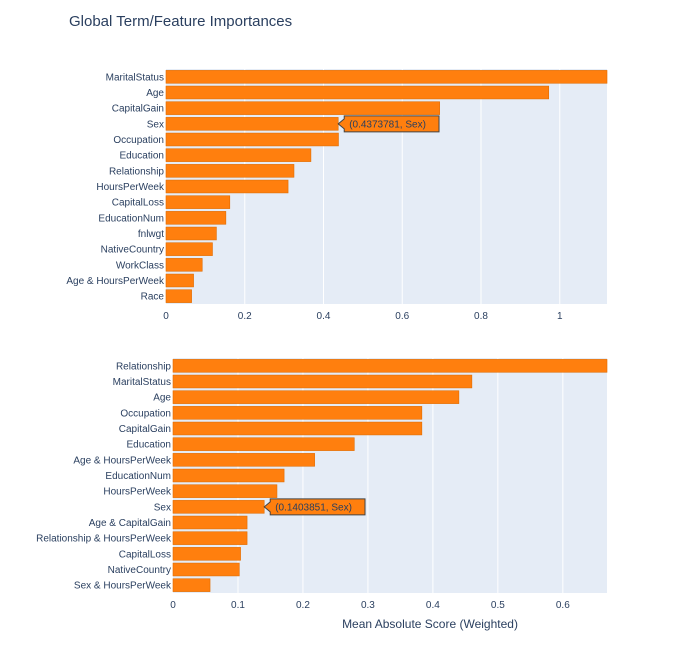 Image resolution: width=676 pixels, height=651 pixels. I want to click on chart-title: Global Term/Feature Importances, so click(180, 21).